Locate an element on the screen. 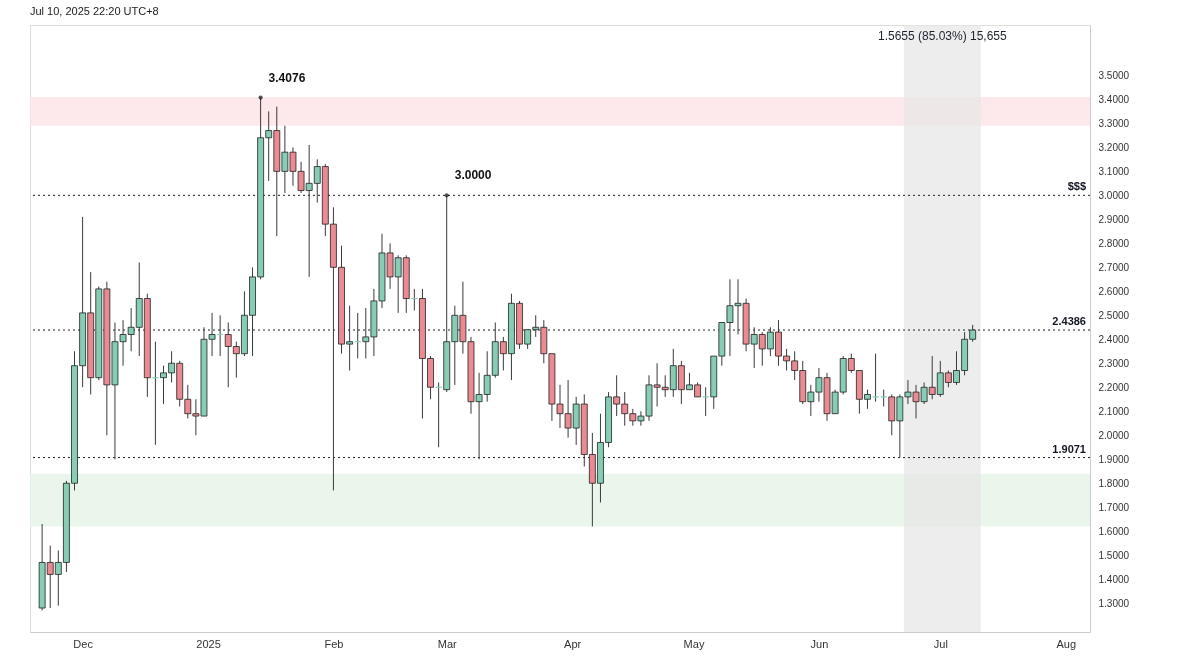 The height and width of the screenshot is (665, 1200). x-tick-label: Feb is located at coordinates (334, 643).